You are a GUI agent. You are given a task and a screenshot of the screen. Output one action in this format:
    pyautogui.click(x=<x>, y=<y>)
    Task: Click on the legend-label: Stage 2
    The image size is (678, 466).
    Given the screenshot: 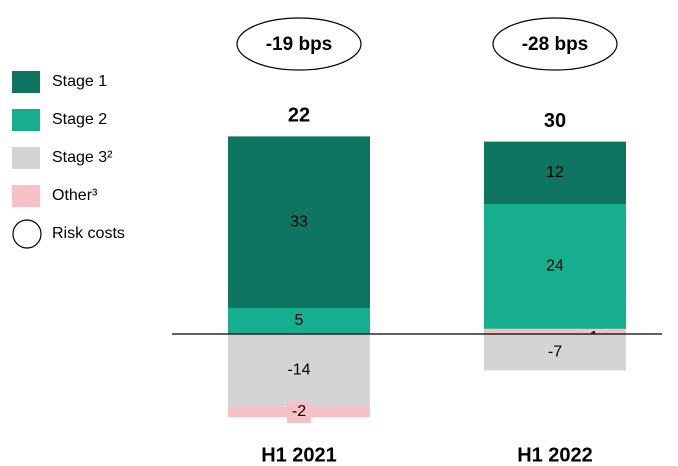 What is the action you would take?
    pyautogui.click(x=79, y=119)
    